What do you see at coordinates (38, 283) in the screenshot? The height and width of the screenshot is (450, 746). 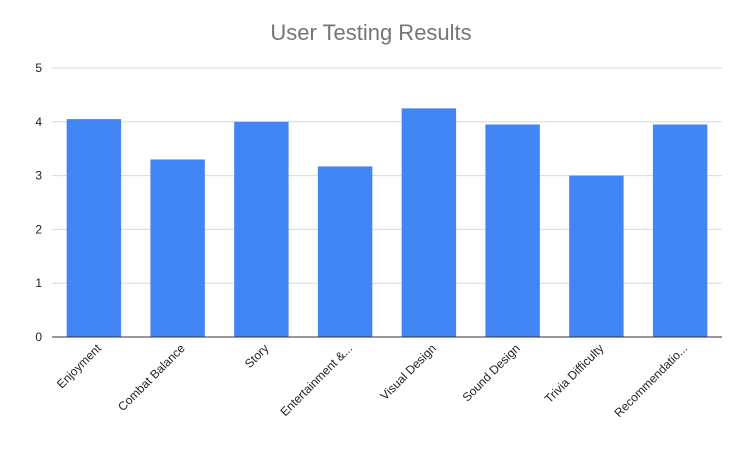 I see `y-tick-label: 1` at bounding box center [38, 283].